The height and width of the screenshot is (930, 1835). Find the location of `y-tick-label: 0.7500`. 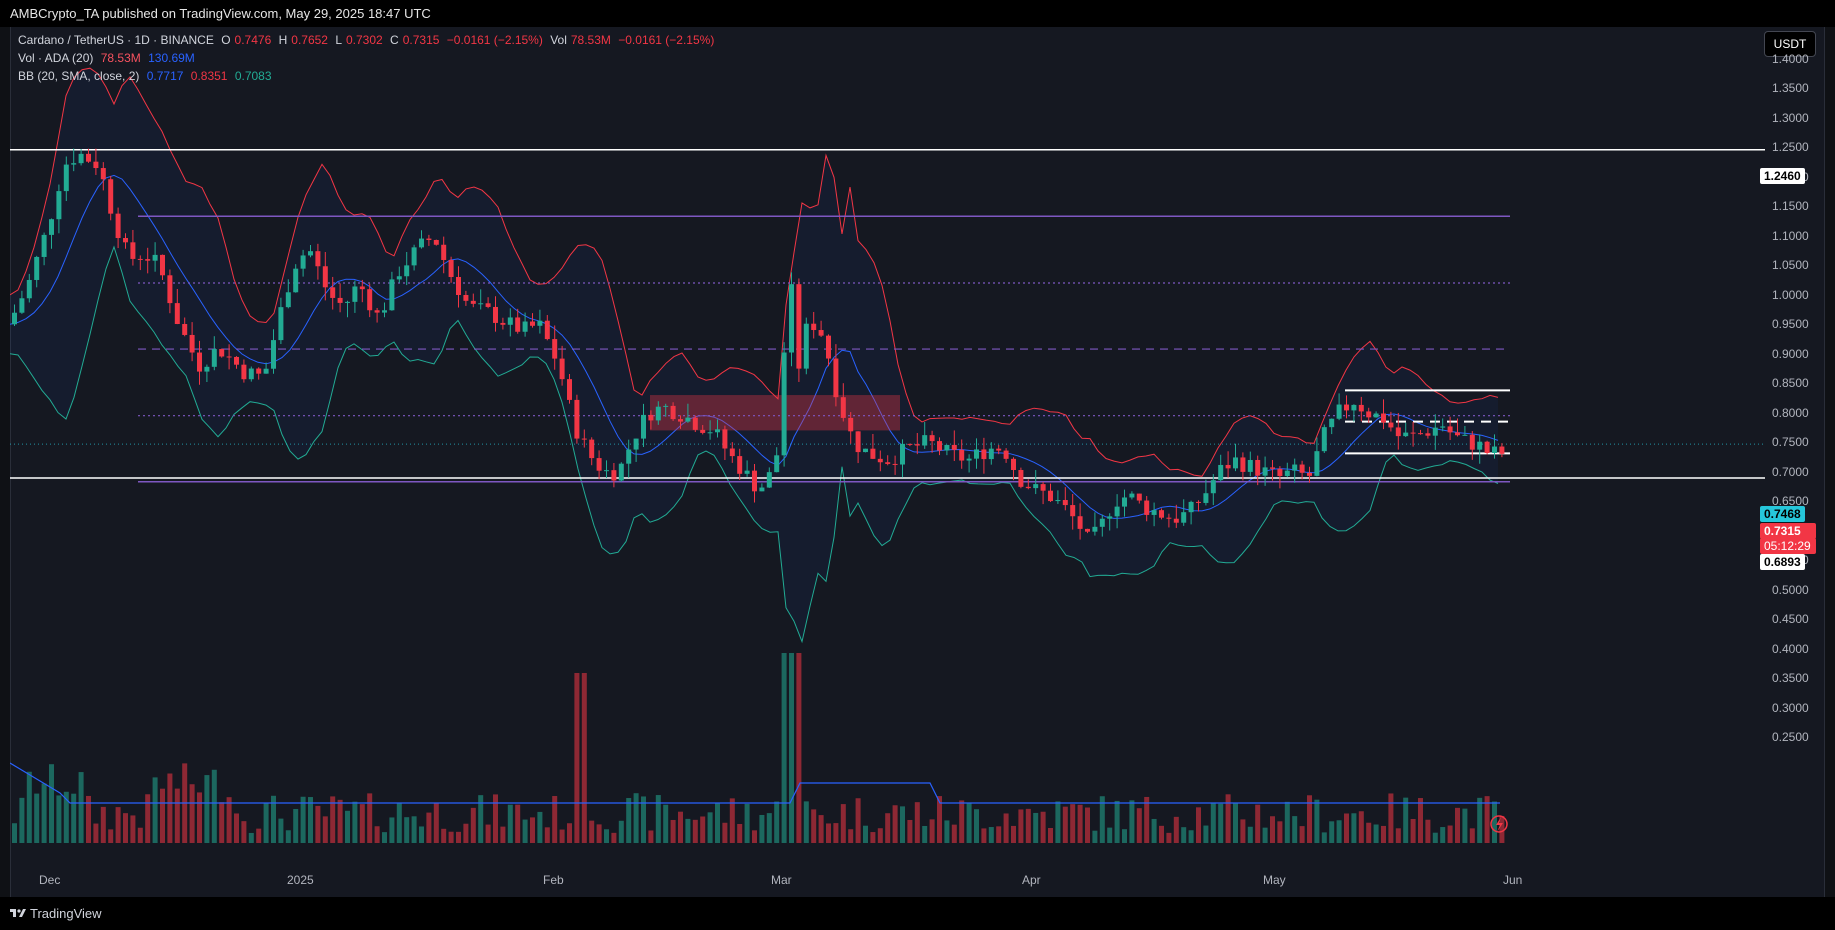

y-tick-label: 0.7500 is located at coordinates (1790, 442).